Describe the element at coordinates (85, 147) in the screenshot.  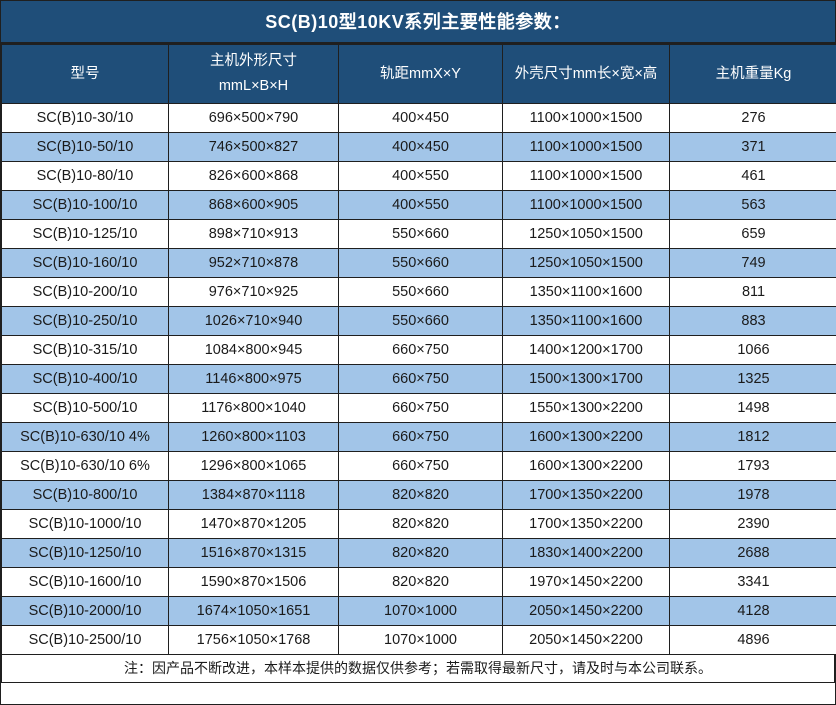
I see `table-cell: SC(B)10-50/10` at that location.